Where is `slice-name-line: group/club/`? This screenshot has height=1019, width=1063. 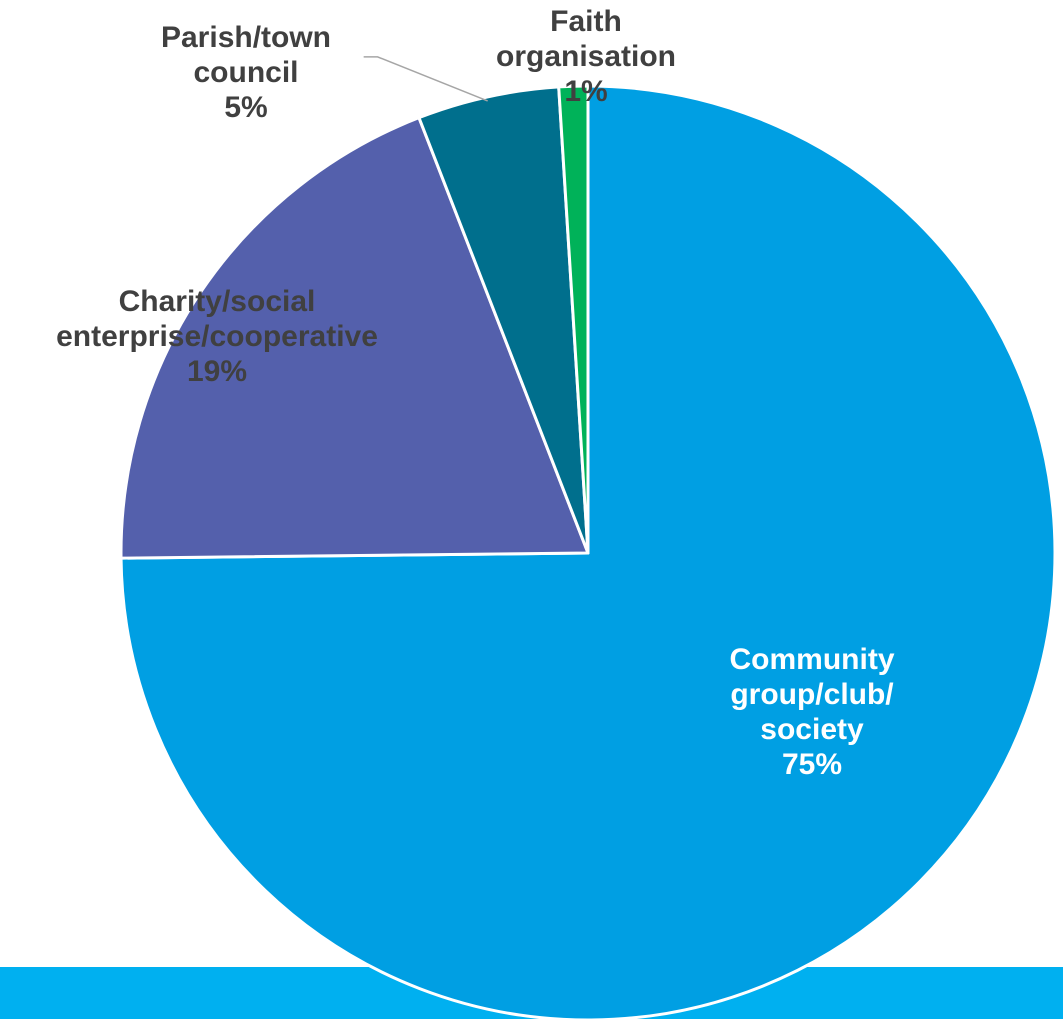 slice-name-line: group/club/ is located at coordinates (812, 694).